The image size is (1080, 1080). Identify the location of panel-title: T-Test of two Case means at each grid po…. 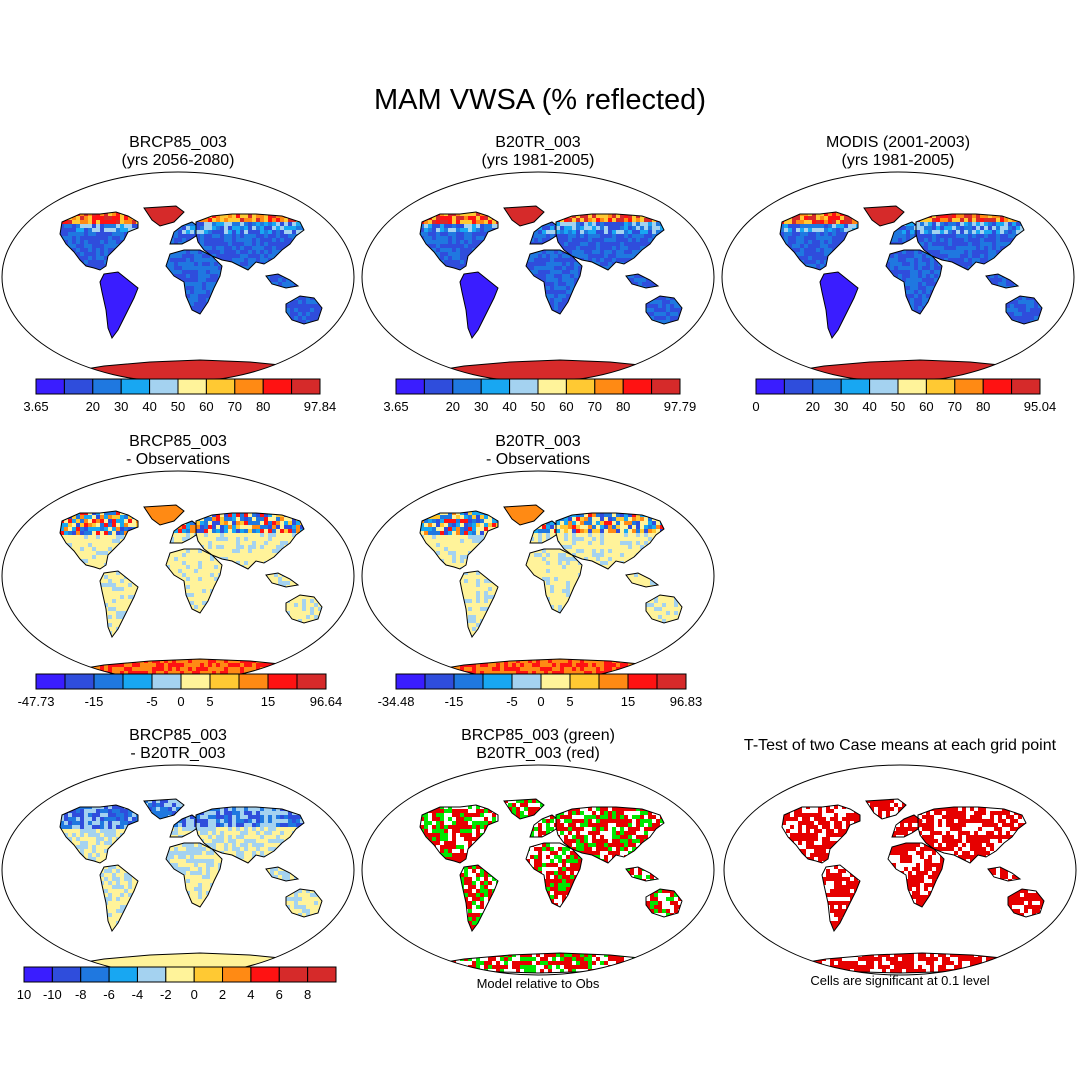
(900, 745).